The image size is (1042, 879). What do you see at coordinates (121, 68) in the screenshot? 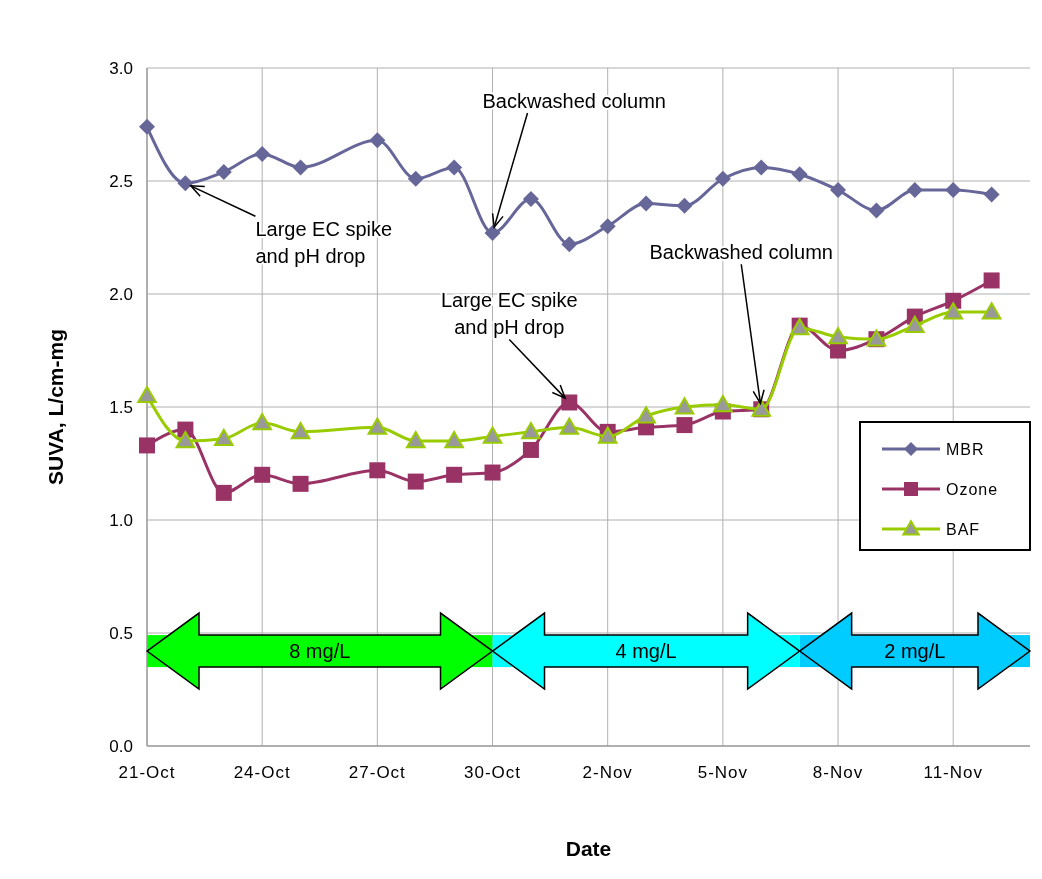
I see `y-tick-label: 3.0` at bounding box center [121, 68].